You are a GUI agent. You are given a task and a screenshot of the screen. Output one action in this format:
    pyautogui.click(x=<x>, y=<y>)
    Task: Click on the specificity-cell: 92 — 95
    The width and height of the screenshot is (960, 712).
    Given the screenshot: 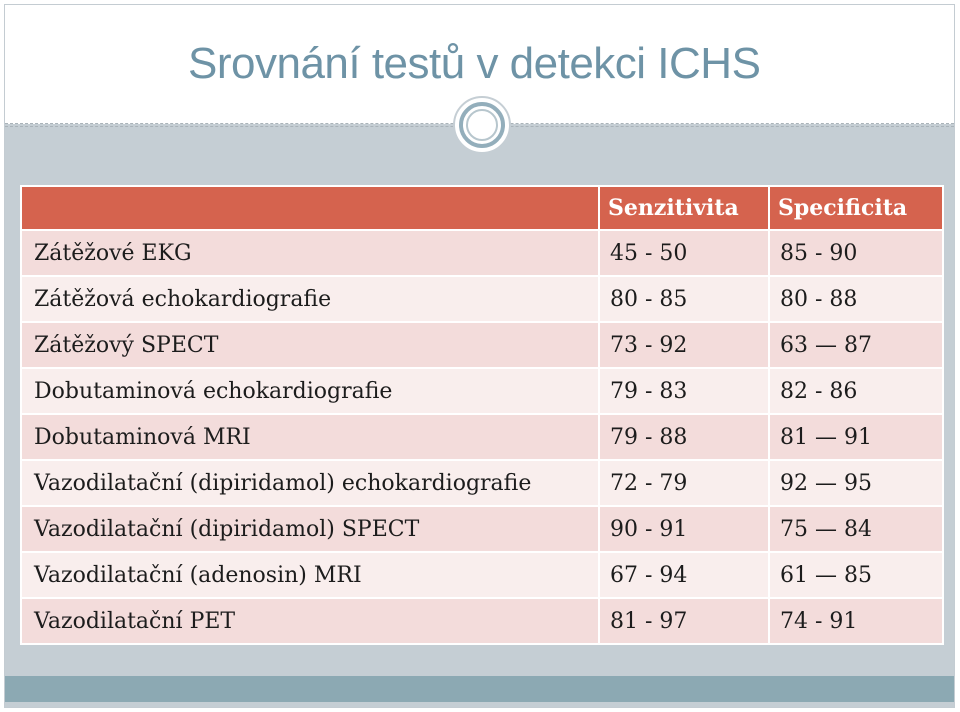 What is the action you would take?
    pyautogui.click(x=856, y=483)
    